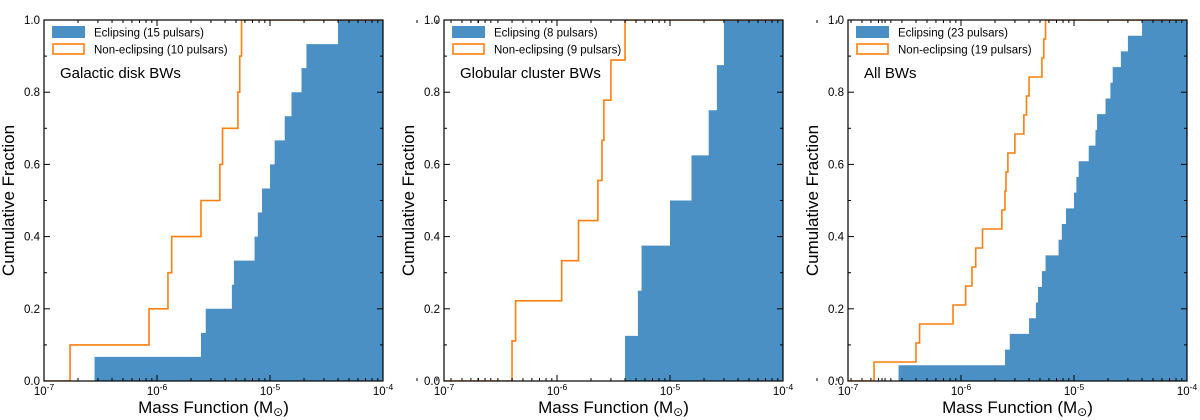 The height and width of the screenshot is (420, 1200). I want to click on legend-label: Eclipsing (23 pulsars), so click(953, 34).